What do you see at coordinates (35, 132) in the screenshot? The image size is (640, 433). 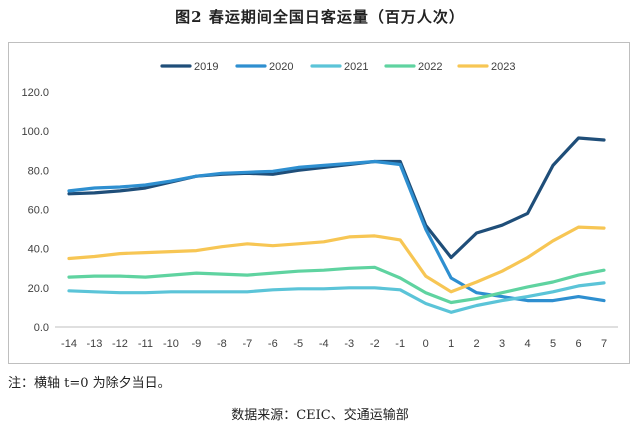 I see `y-tick-label: 100.0` at bounding box center [35, 132].